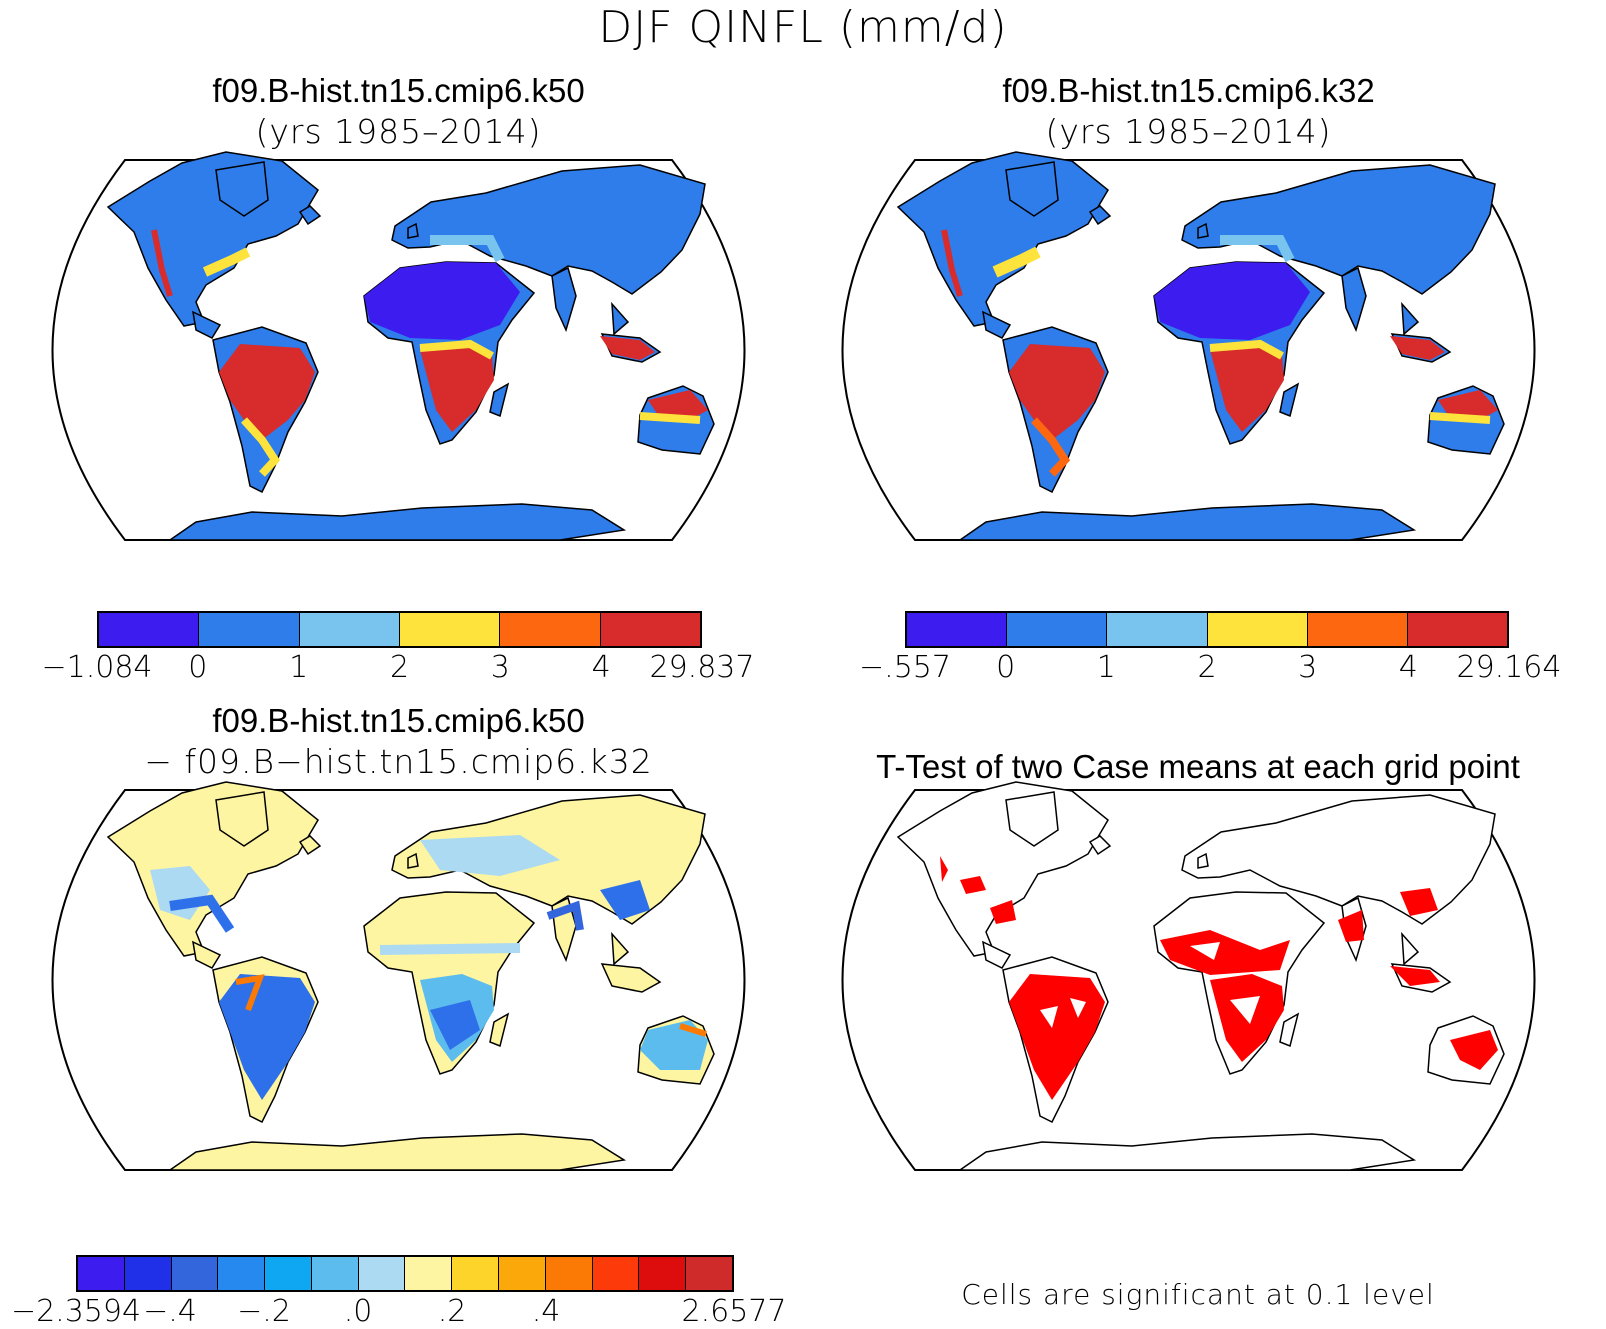  Describe the element at coordinates (76, 1311) in the screenshot. I see `colorbar-tick-label: −2.3594` at that location.